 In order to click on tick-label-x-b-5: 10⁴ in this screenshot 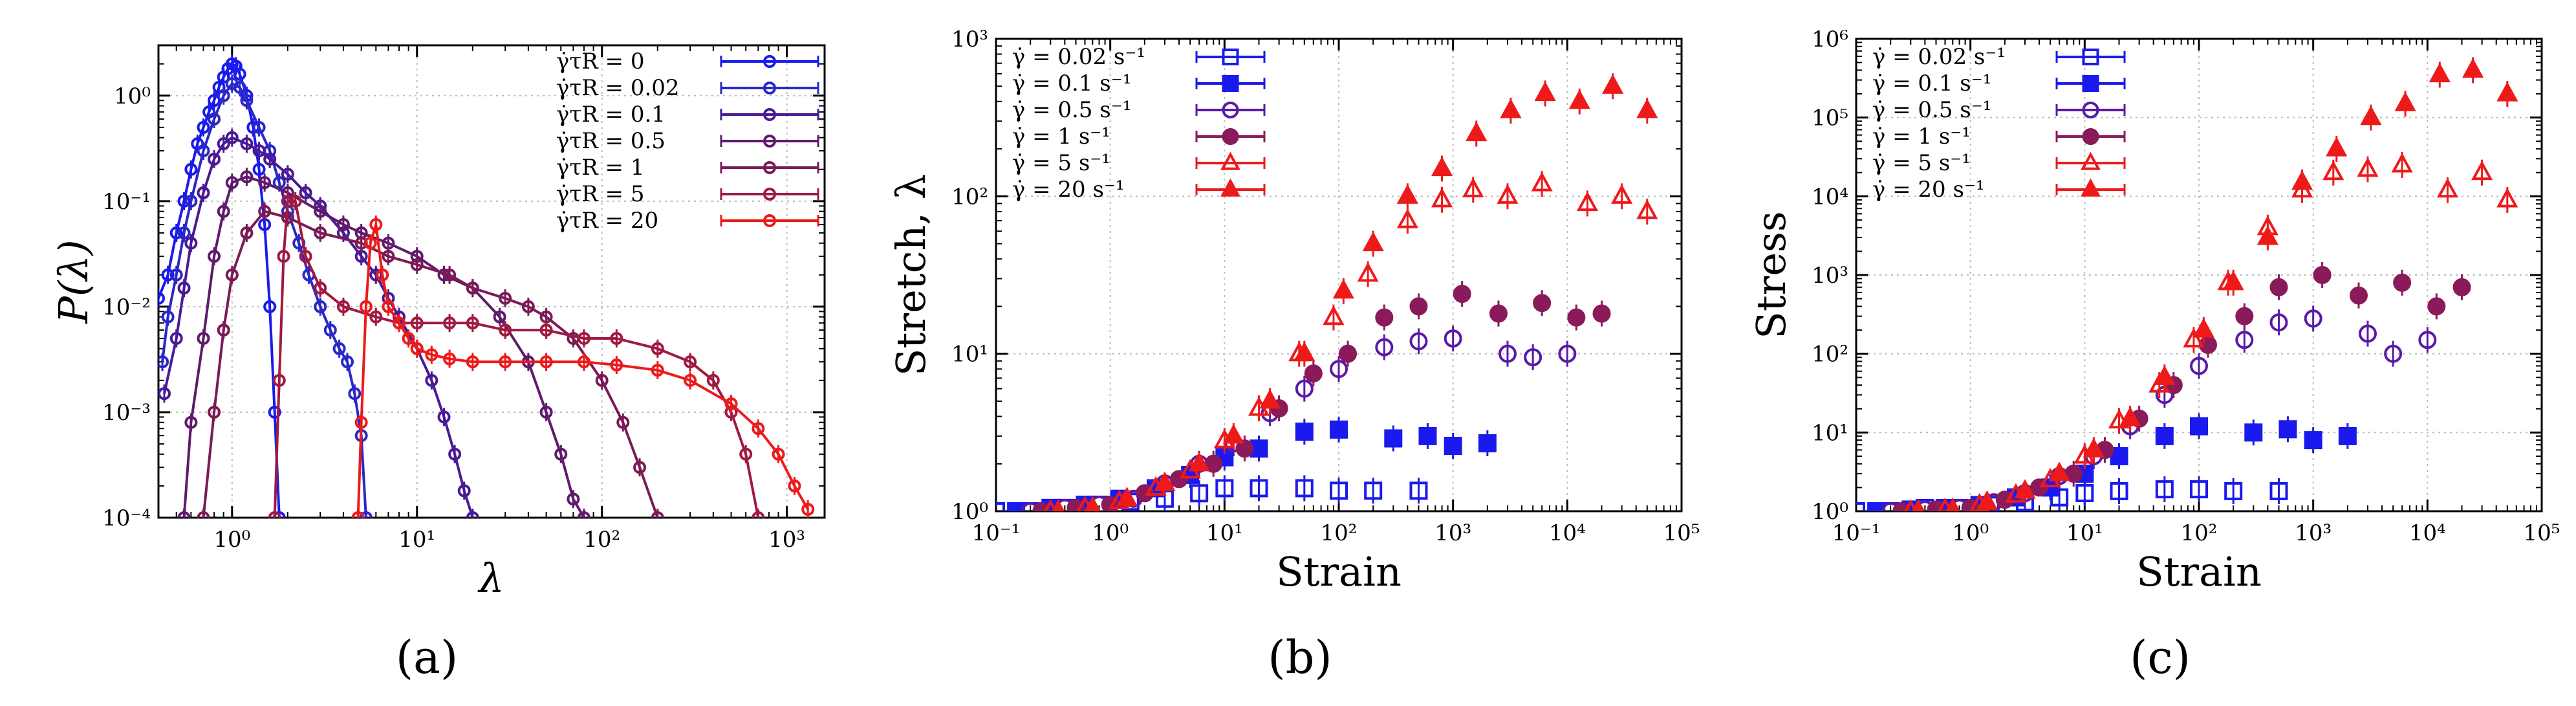, I will do `click(1568, 533)`.